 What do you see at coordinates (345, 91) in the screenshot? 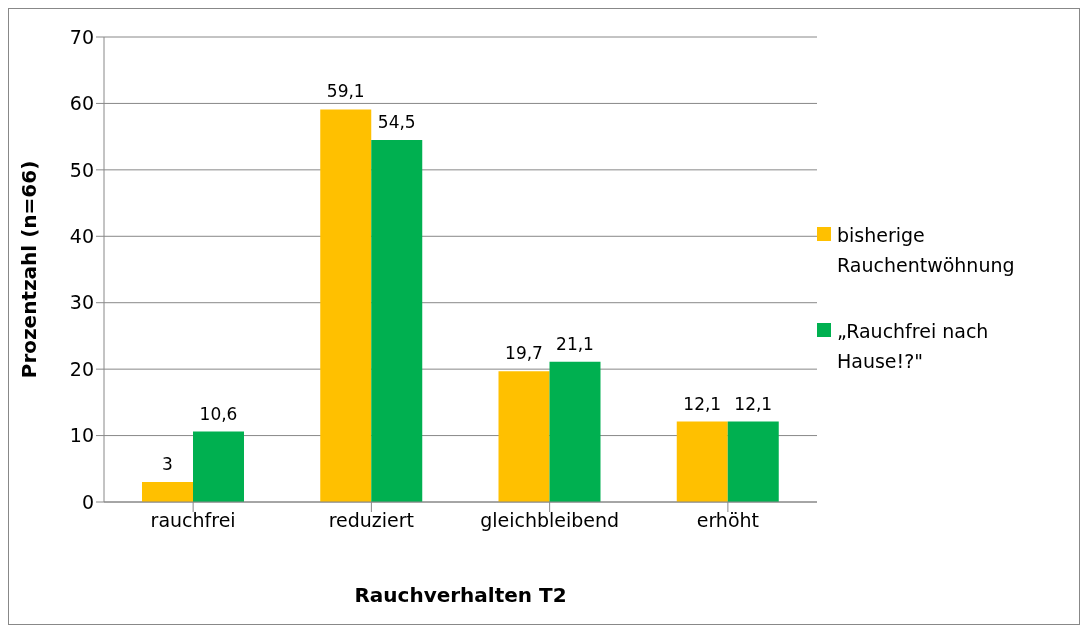
I see `data-label: 59,1` at bounding box center [345, 91].